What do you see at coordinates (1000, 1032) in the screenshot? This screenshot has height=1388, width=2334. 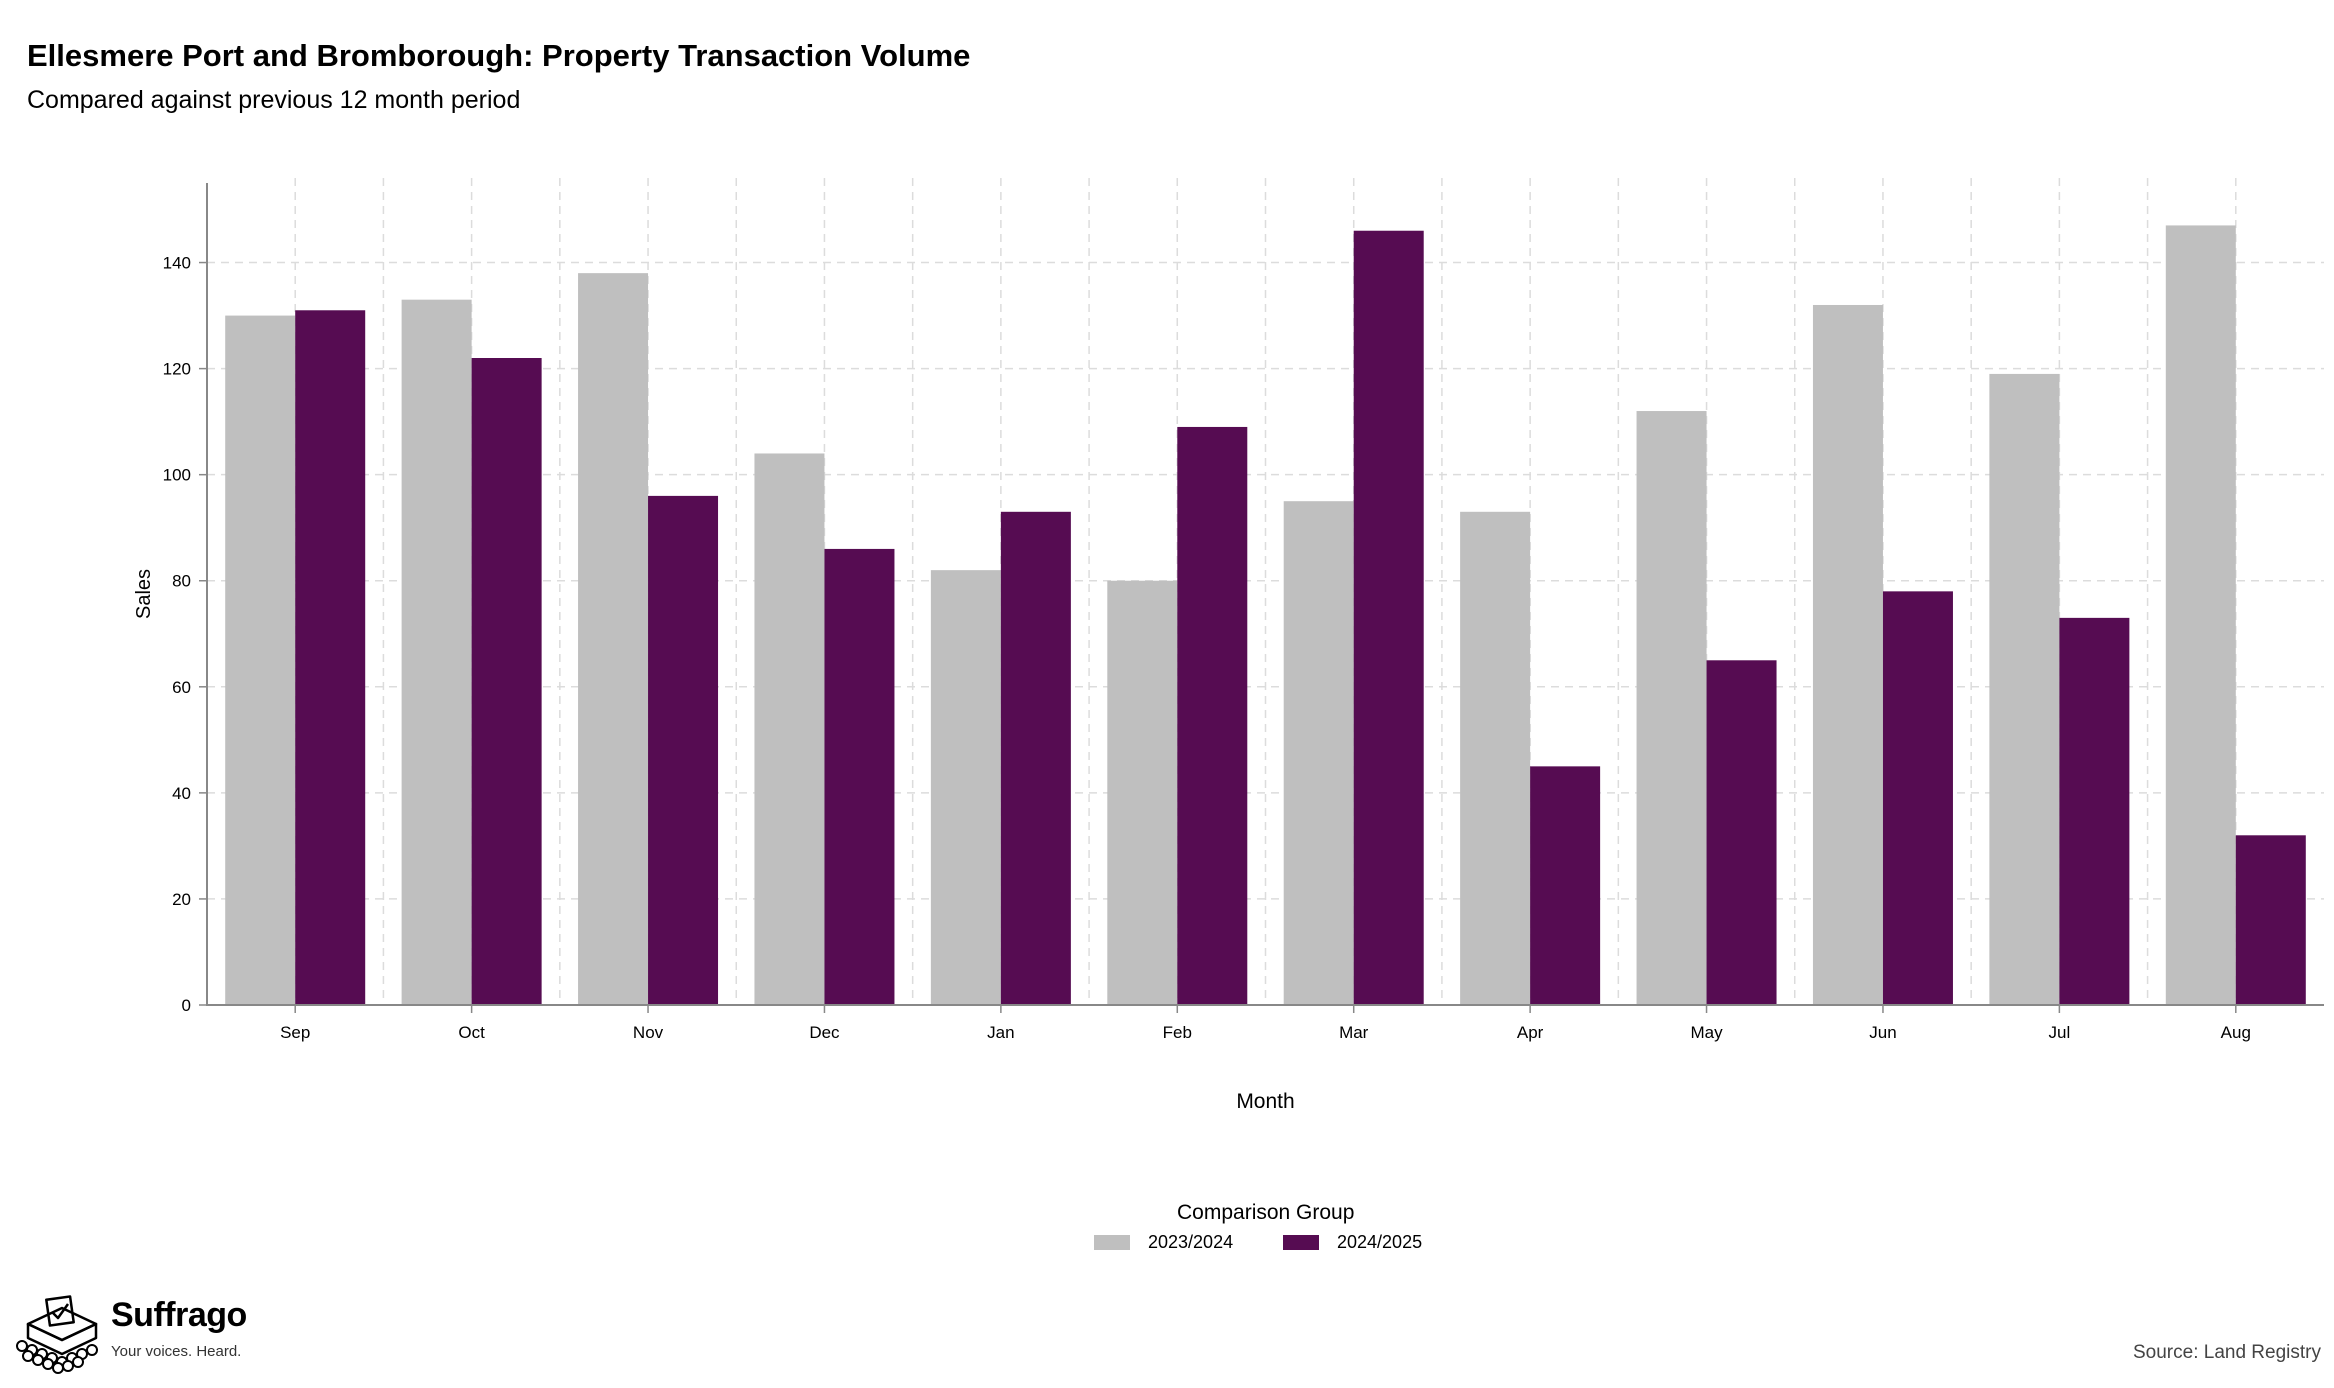 I see `x-tick-label: Jan` at bounding box center [1000, 1032].